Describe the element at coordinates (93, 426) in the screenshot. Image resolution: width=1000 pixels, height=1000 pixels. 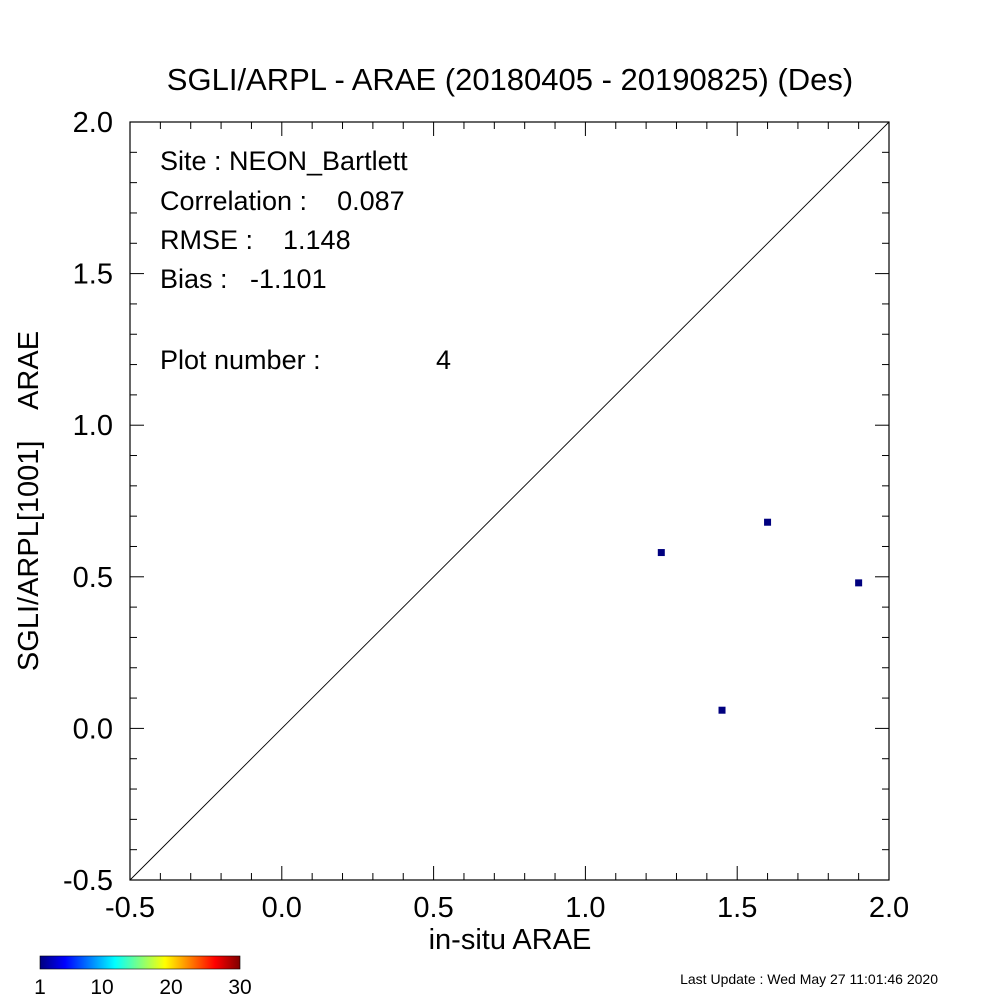
I see `y-tick-label: 1.0` at that location.